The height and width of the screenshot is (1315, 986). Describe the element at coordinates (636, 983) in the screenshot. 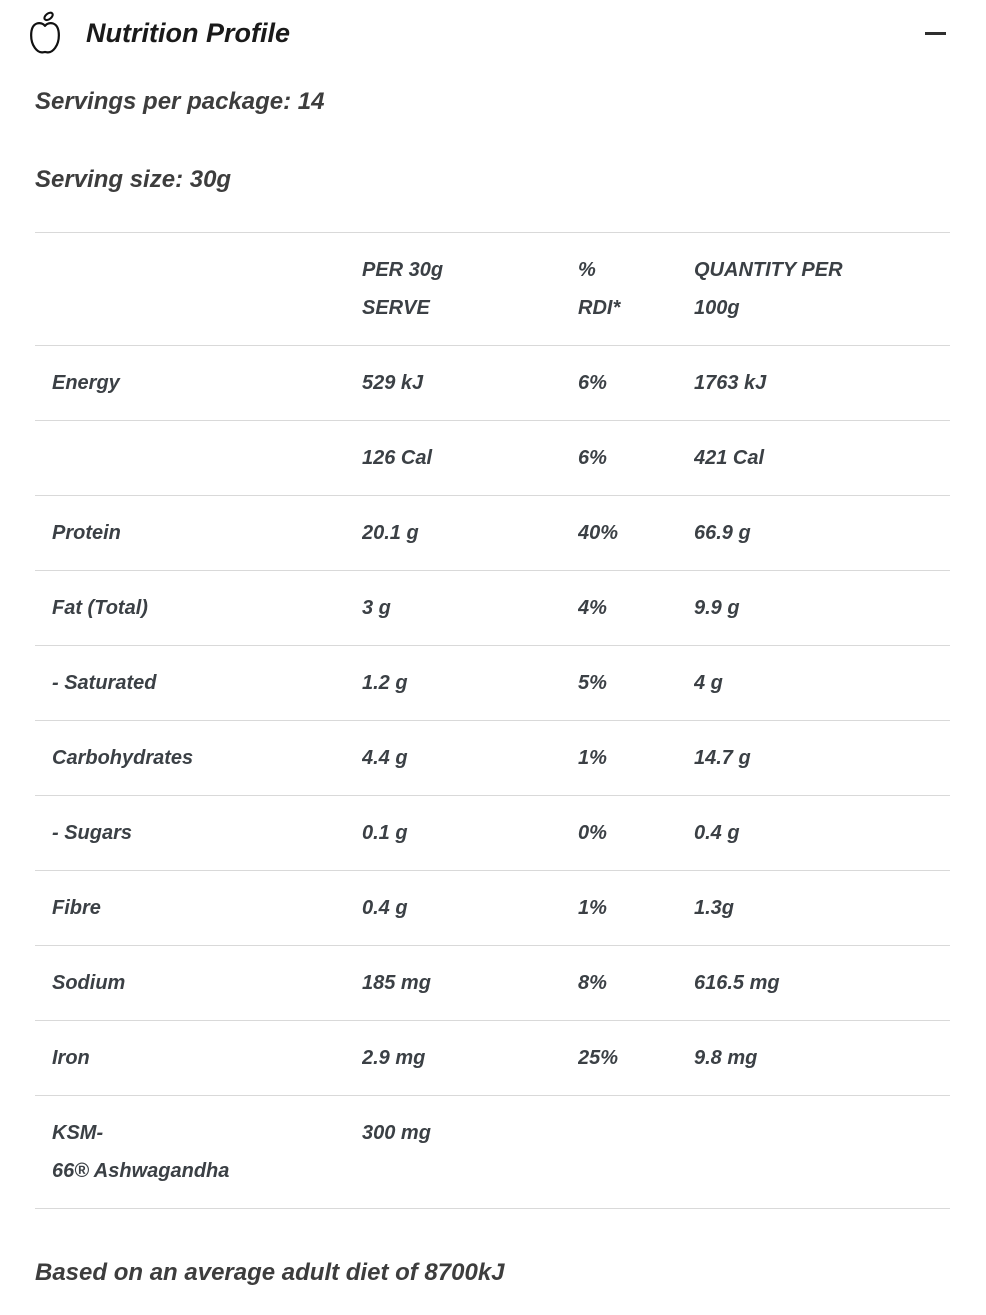

I see `rdi-value: 8%` at that location.